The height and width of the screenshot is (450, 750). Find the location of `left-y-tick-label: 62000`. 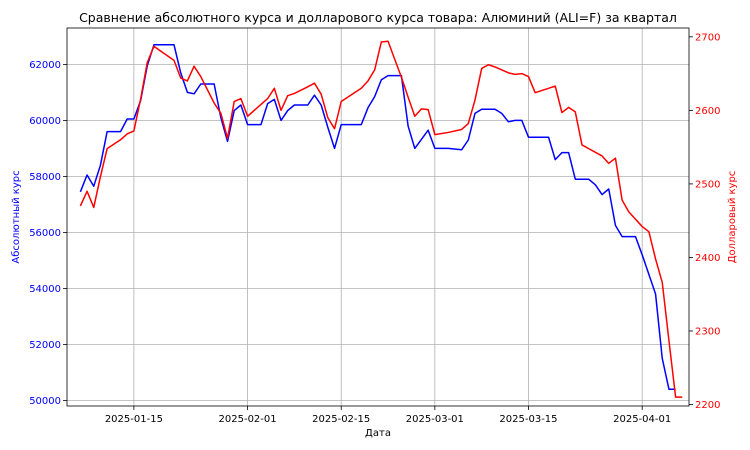

left-y-tick-label: 62000 is located at coordinates (45, 65).